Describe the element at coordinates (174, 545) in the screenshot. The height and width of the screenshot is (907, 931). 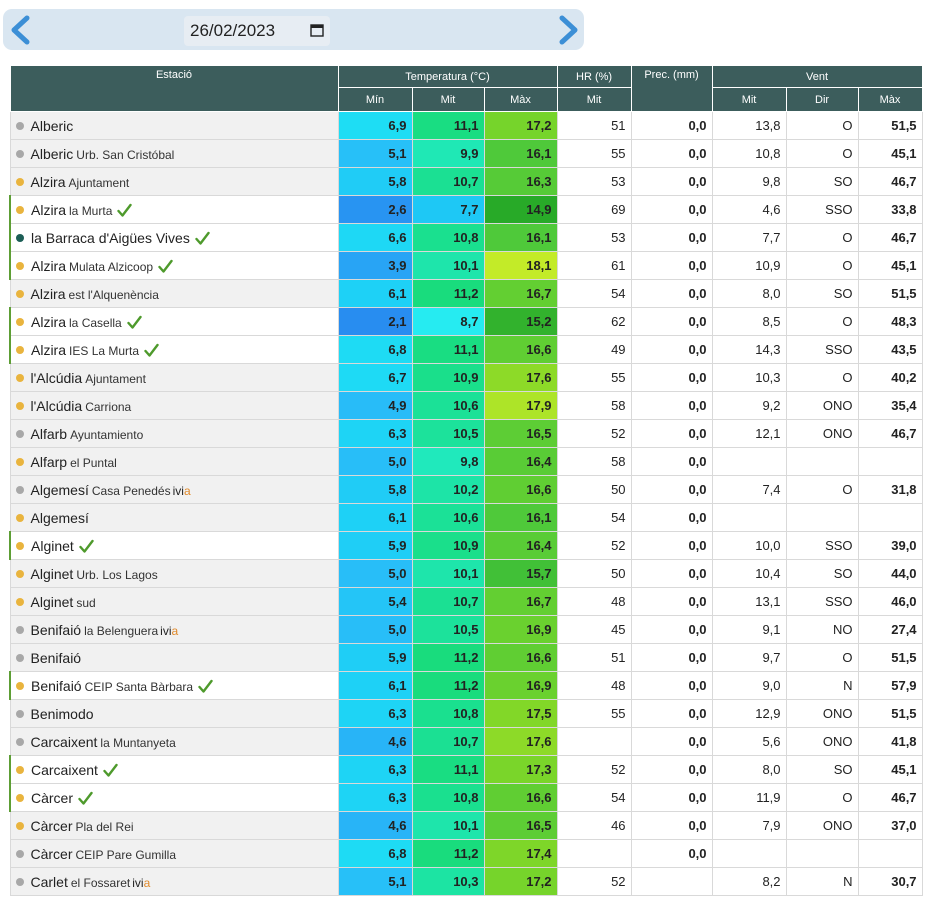
I see `station-cell: Alginet` at that location.